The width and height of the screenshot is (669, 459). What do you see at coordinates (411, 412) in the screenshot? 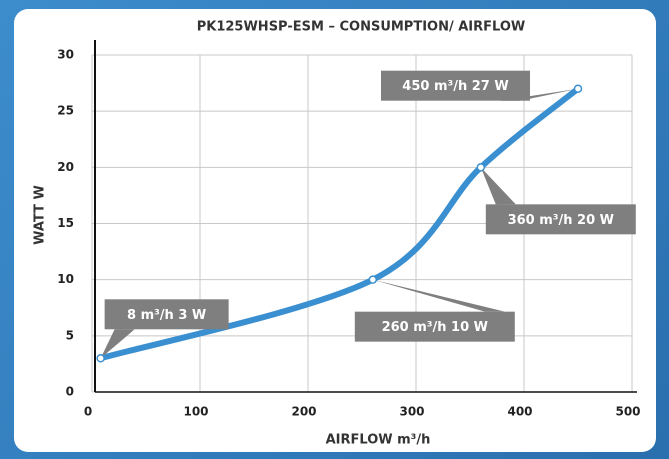
I see `x-tick-label: 300` at bounding box center [411, 412].